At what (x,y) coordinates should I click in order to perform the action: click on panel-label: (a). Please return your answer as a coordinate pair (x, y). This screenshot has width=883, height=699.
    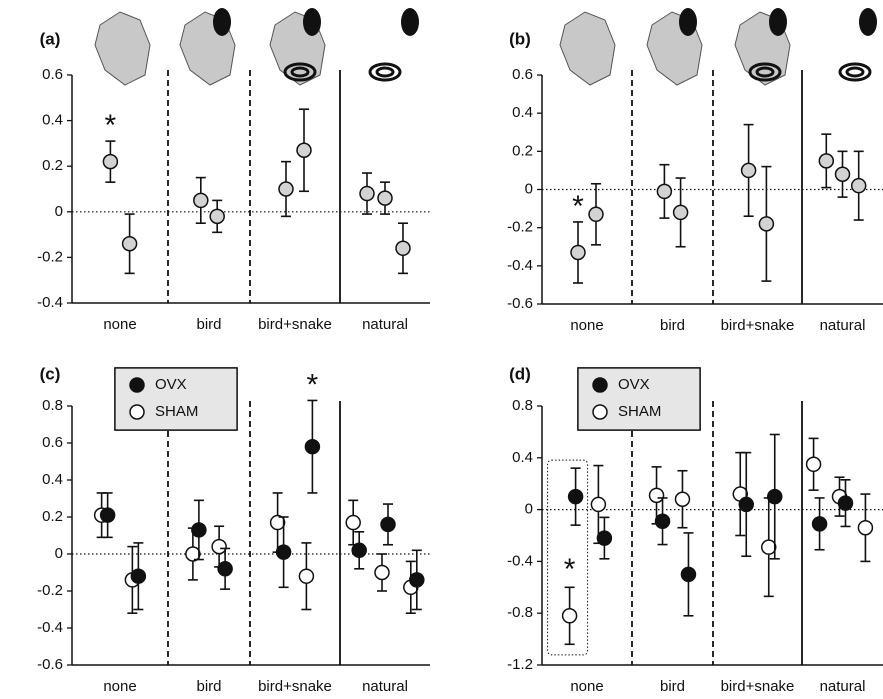
    Looking at the image, I should click on (50, 38).